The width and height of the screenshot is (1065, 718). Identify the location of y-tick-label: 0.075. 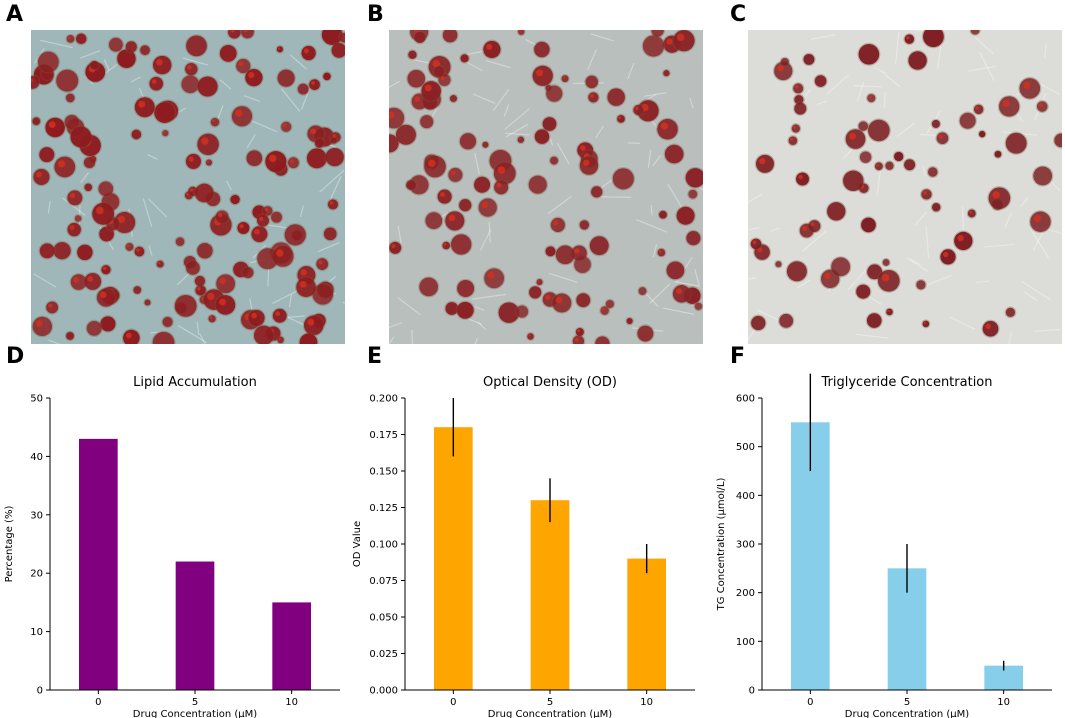
(383, 581).